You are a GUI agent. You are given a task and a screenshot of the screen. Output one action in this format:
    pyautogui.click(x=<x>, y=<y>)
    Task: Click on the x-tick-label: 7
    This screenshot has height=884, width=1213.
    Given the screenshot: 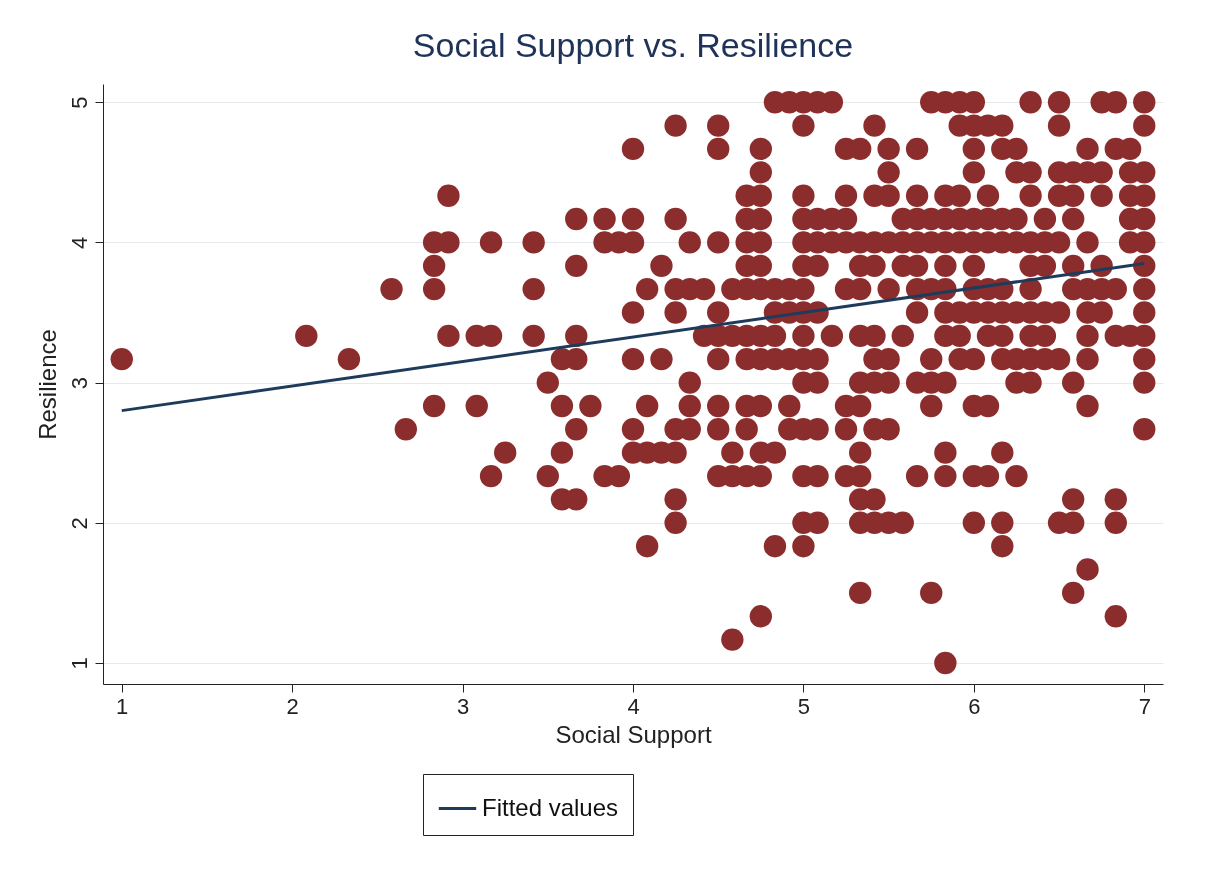 What is the action you would take?
    pyautogui.click(x=1144, y=706)
    